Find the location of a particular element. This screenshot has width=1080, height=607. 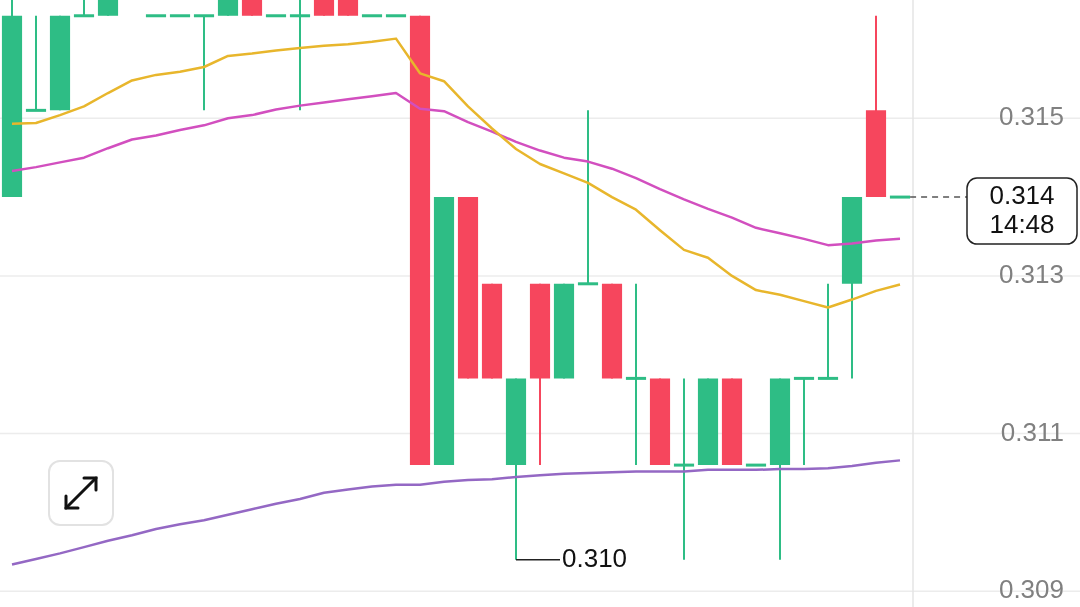

y-tick-label: 0.309 is located at coordinates (1031, 589).